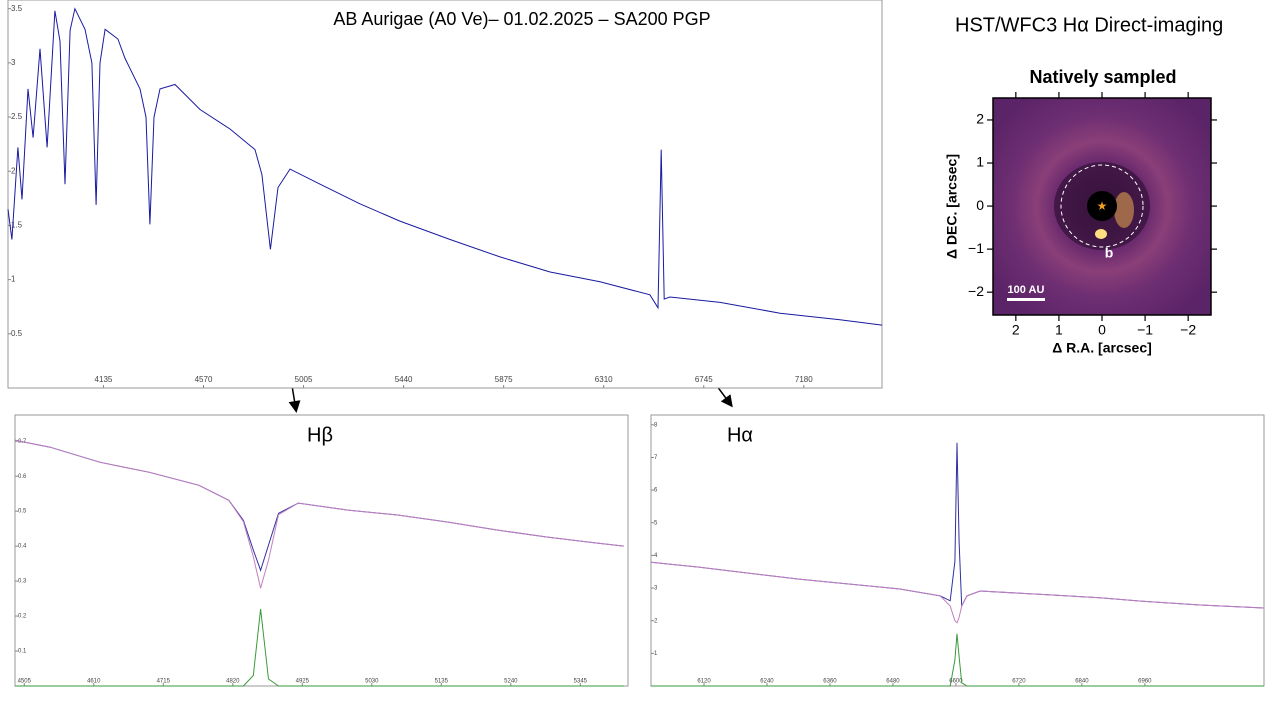 Image resolution: width=1280 pixels, height=720 pixels. What do you see at coordinates (740, 435) in the screenshot?
I see `chart-title: Hα` at bounding box center [740, 435].